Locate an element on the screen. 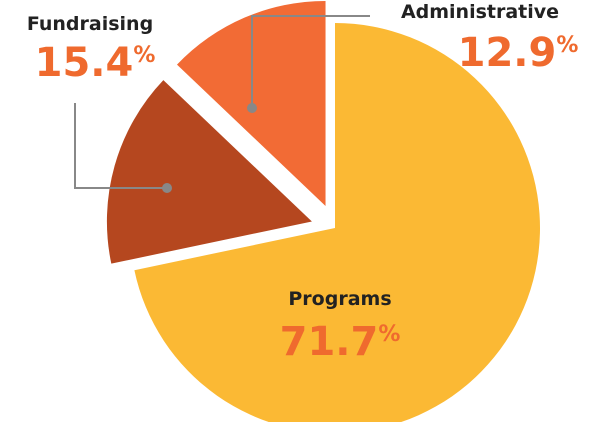 The height and width of the screenshot is (422, 590). value-number: 12.9 is located at coordinates (507, 53).